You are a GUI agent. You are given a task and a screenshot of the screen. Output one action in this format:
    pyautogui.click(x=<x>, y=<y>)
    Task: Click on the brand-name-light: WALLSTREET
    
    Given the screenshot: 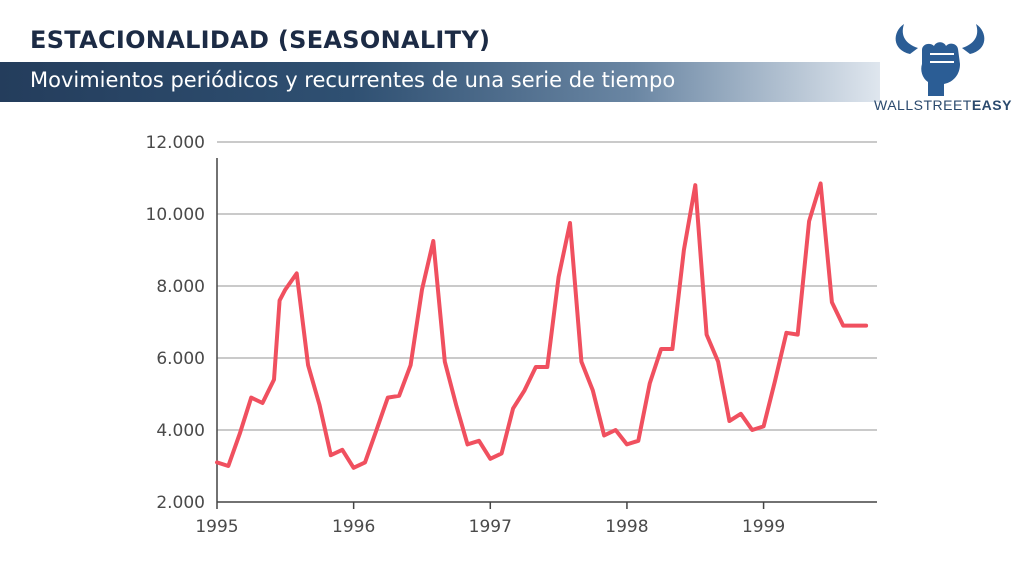 What is the action you would take?
    pyautogui.click(x=923, y=105)
    